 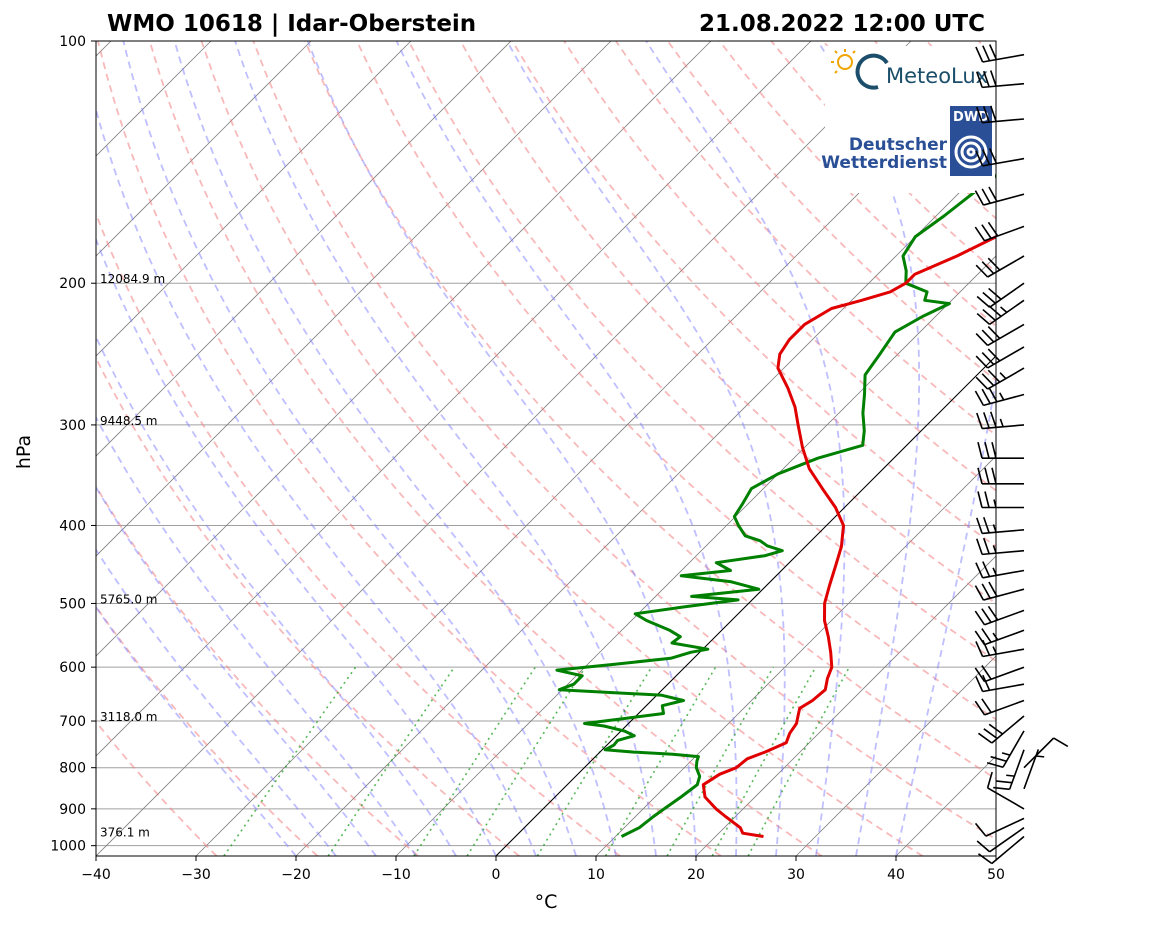 What do you see at coordinates (24, 452) in the screenshot?
I see `y-axis-label: hPa` at bounding box center [24, 452].